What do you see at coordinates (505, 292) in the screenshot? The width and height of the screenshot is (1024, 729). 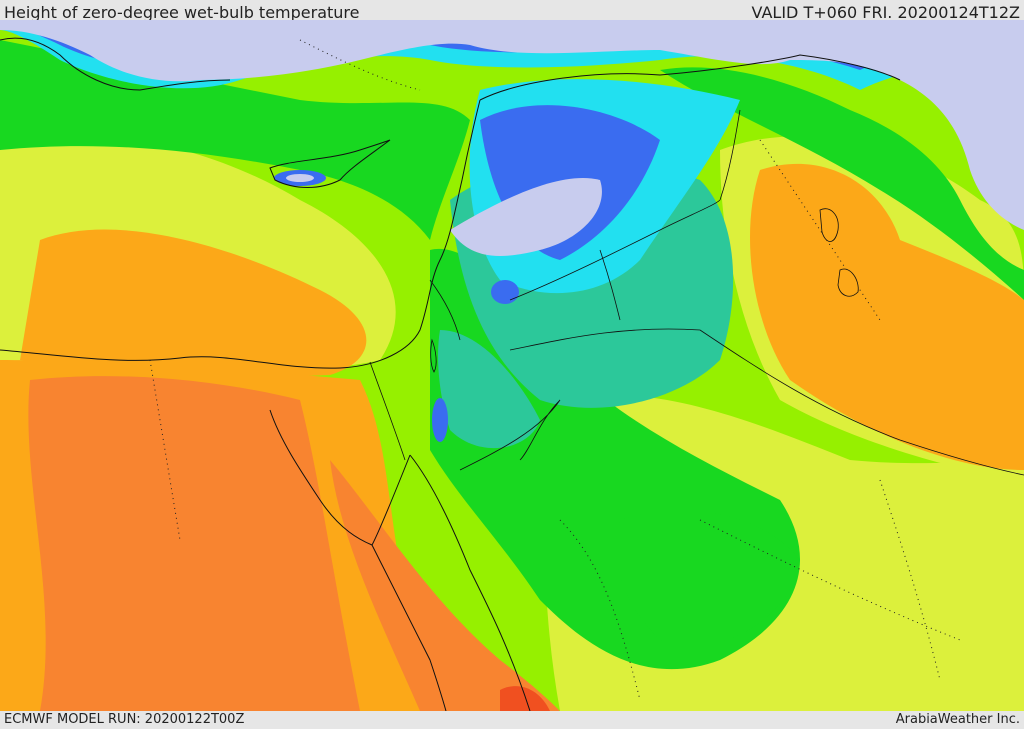 I see `field-blue-hermon` at bounding box center [505, 292].